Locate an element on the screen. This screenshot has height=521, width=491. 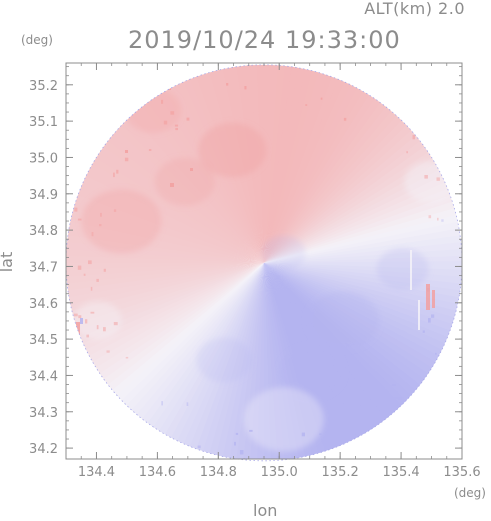
x-tick-label: 135.0 is located at coordinates (279, 472).